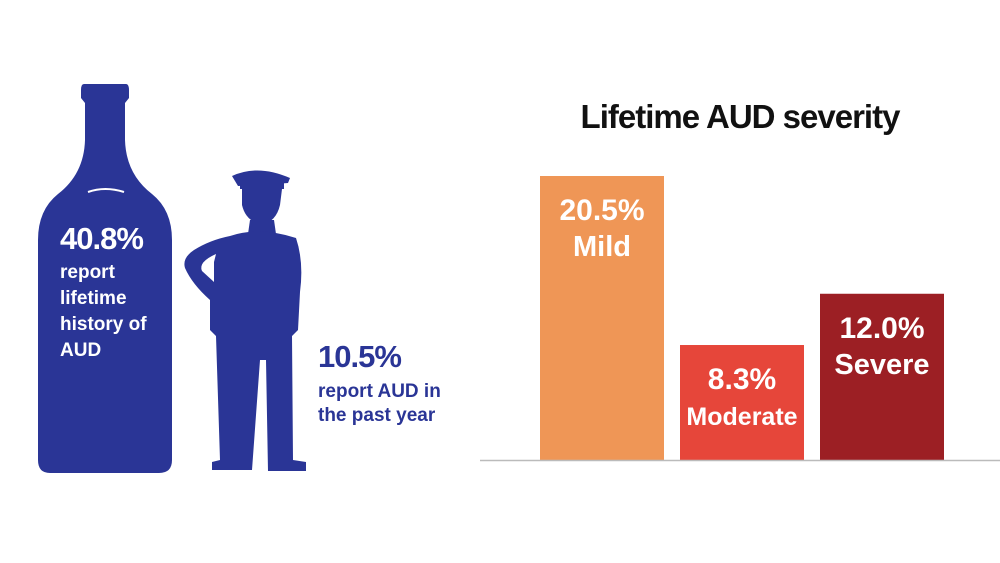  Describe the element at coordinates (103, 311) in the screenshot. I see `lifetime-description: report lifetime history of AUD` at that location.